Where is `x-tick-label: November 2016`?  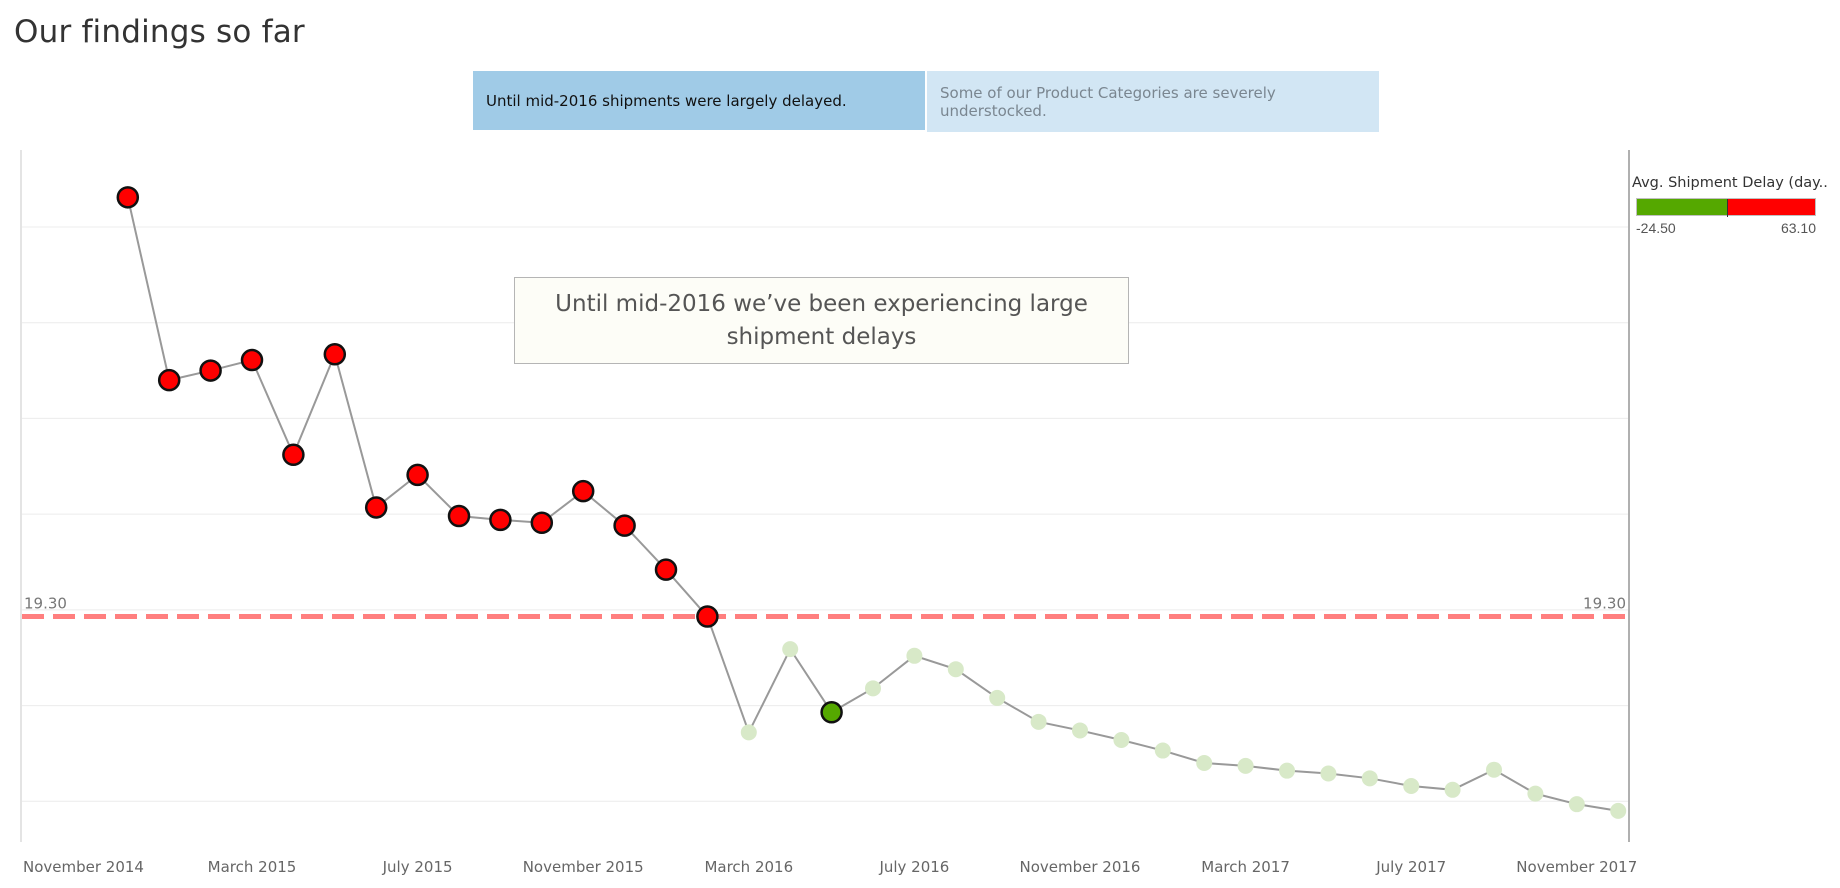 x-tick-label: November 2016 is located at coordinates (1080, 867).